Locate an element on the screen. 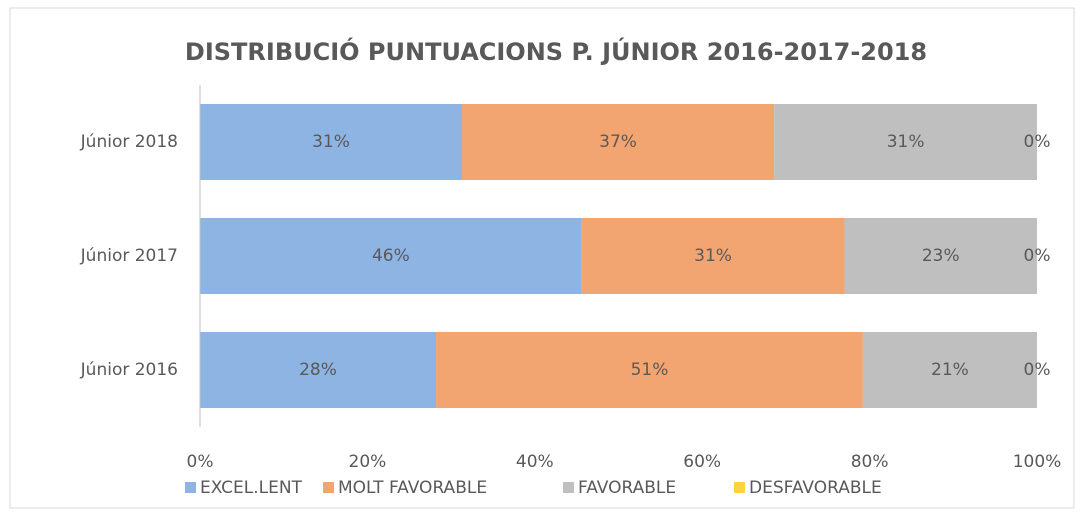 This screenshot has height=517, width=1084. data-label: 23% is located at coordinates (941, 256).